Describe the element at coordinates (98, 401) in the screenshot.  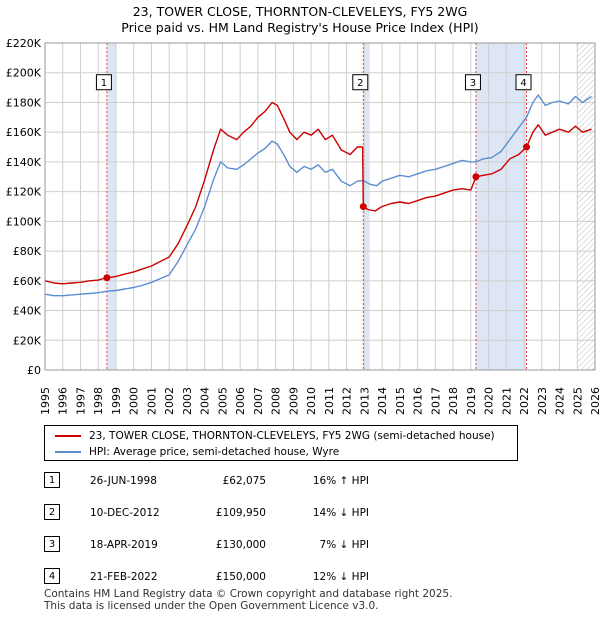
I see `x-tick-label: 1998` at that location.